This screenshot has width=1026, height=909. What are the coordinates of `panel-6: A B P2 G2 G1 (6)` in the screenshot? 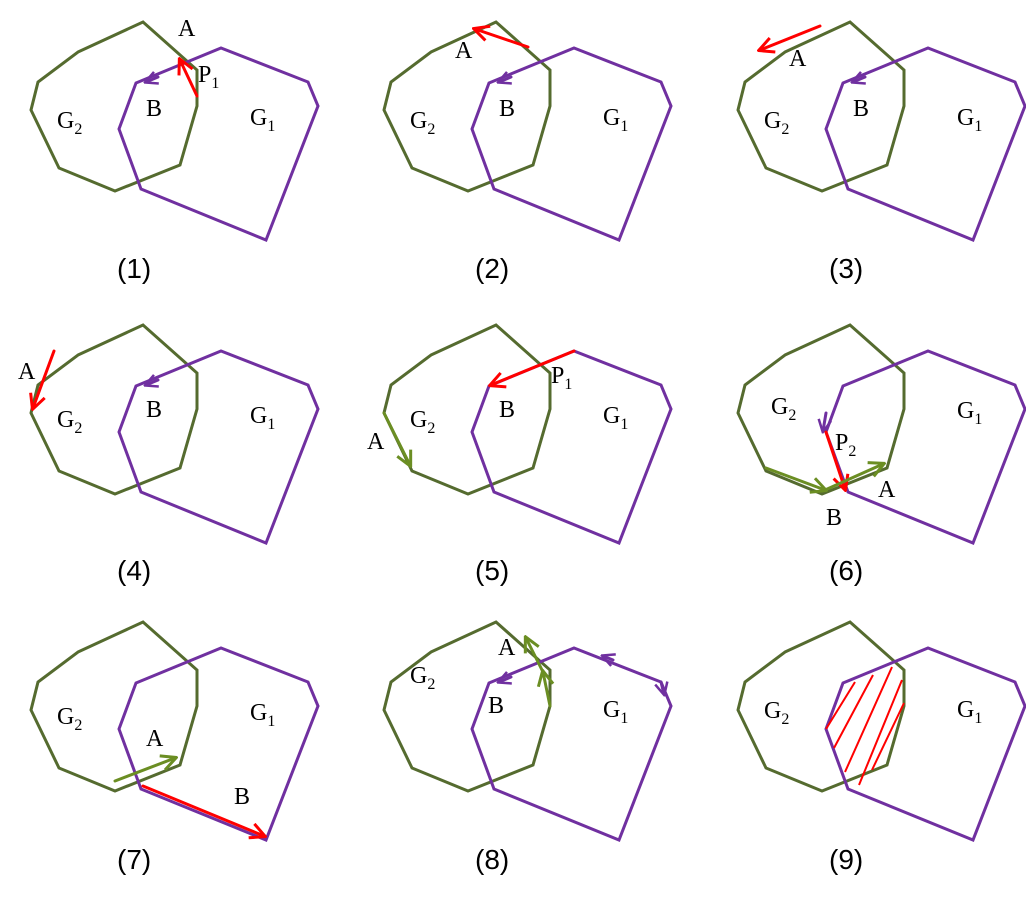 It's located at (881, 454).